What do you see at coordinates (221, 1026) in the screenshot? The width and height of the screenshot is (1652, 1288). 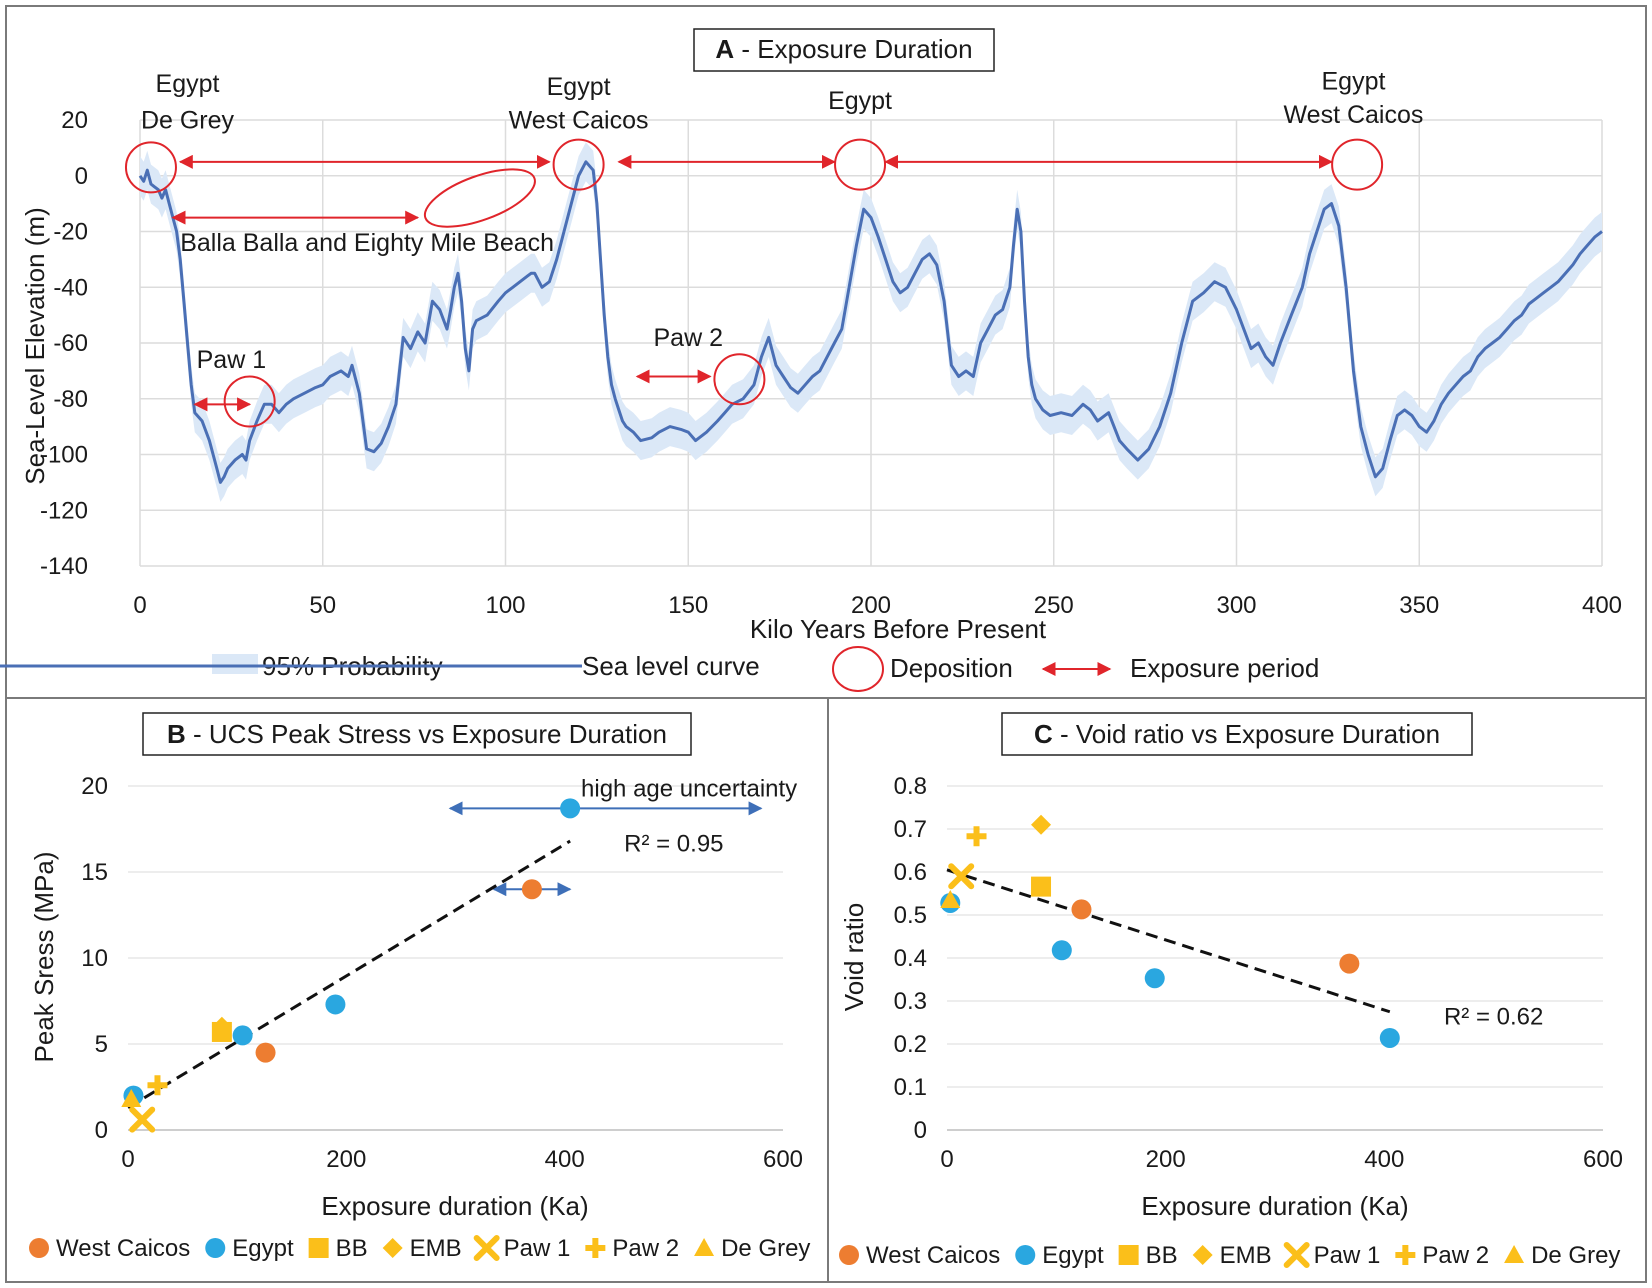 I see `emb-point` at bounding box center [221, 1026].